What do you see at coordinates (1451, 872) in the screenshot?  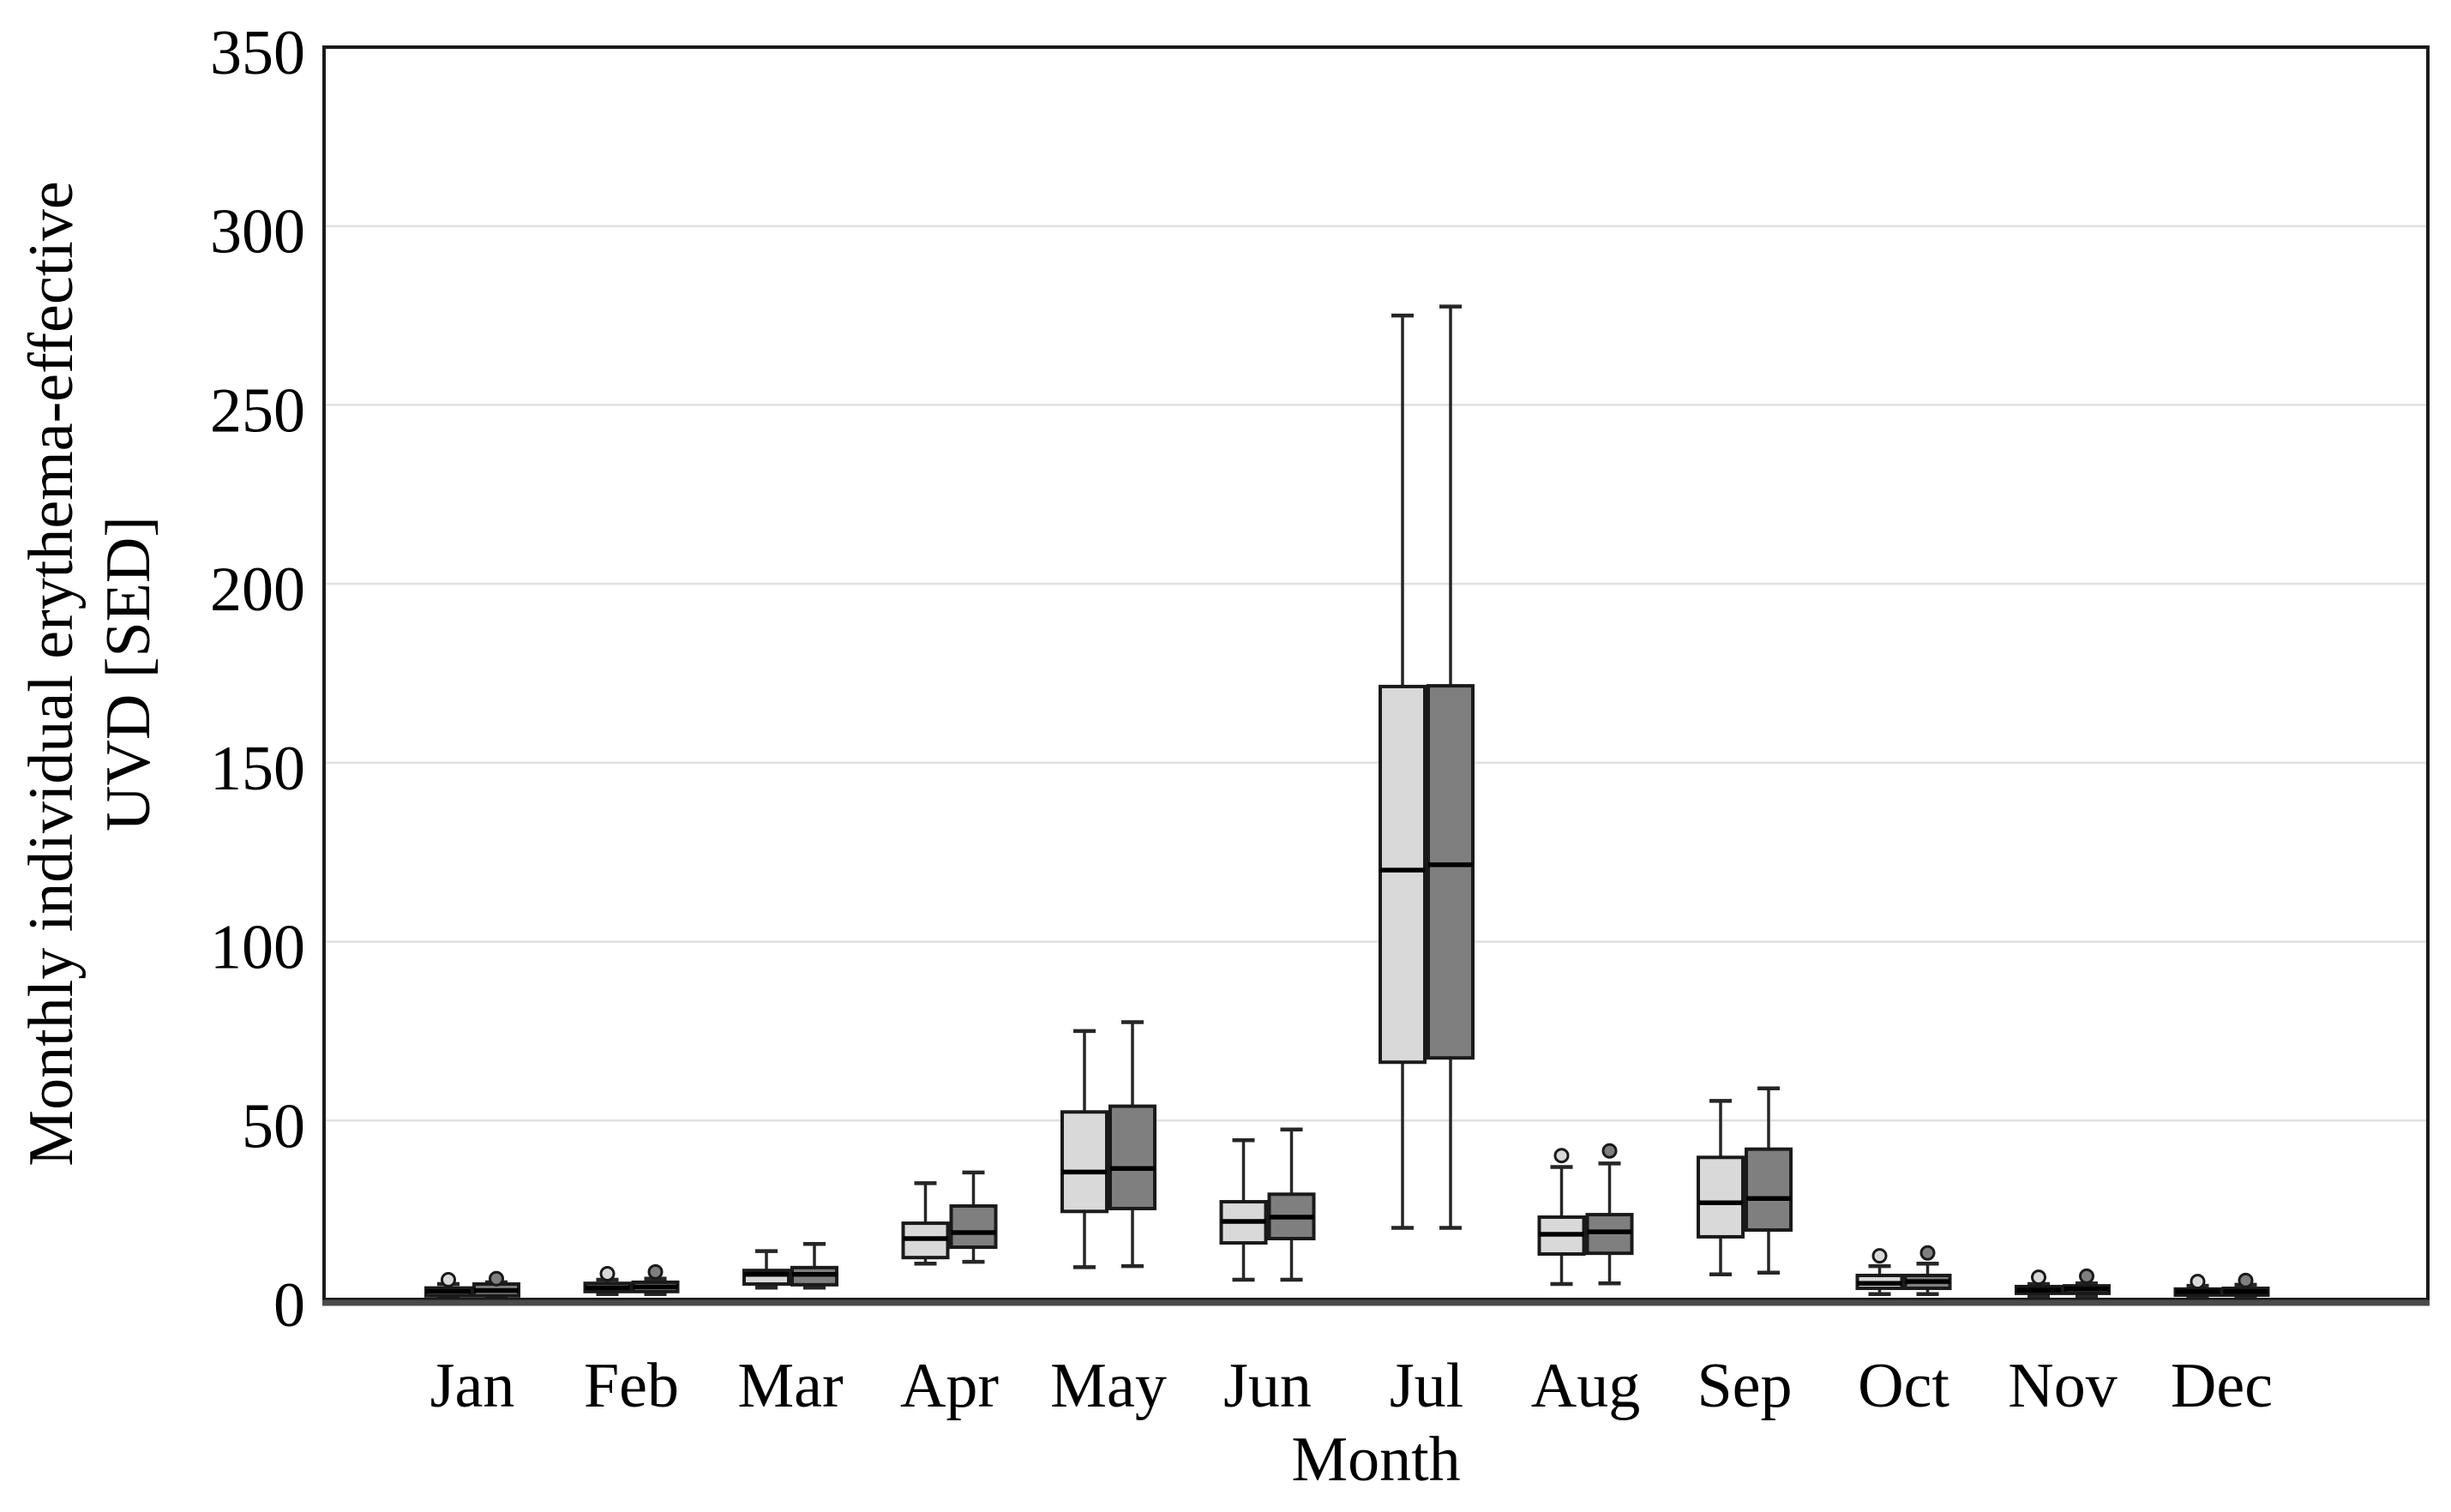 I see `box-jul-dark` at bounding box center [1451, 872].